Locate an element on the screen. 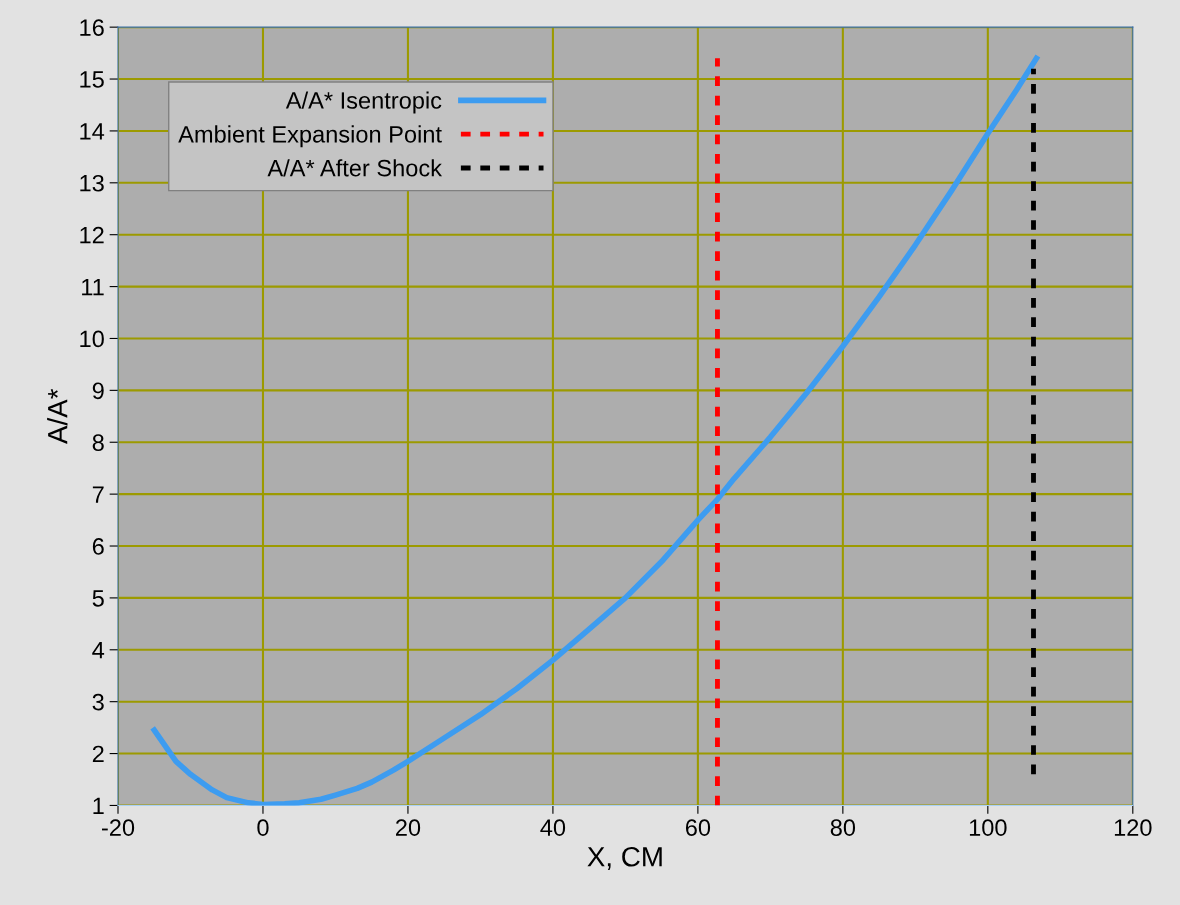 Image resolution: width=1180 pixels, height=905 pixels. x-tick-label: 20 is located at coordinates (408, 827).